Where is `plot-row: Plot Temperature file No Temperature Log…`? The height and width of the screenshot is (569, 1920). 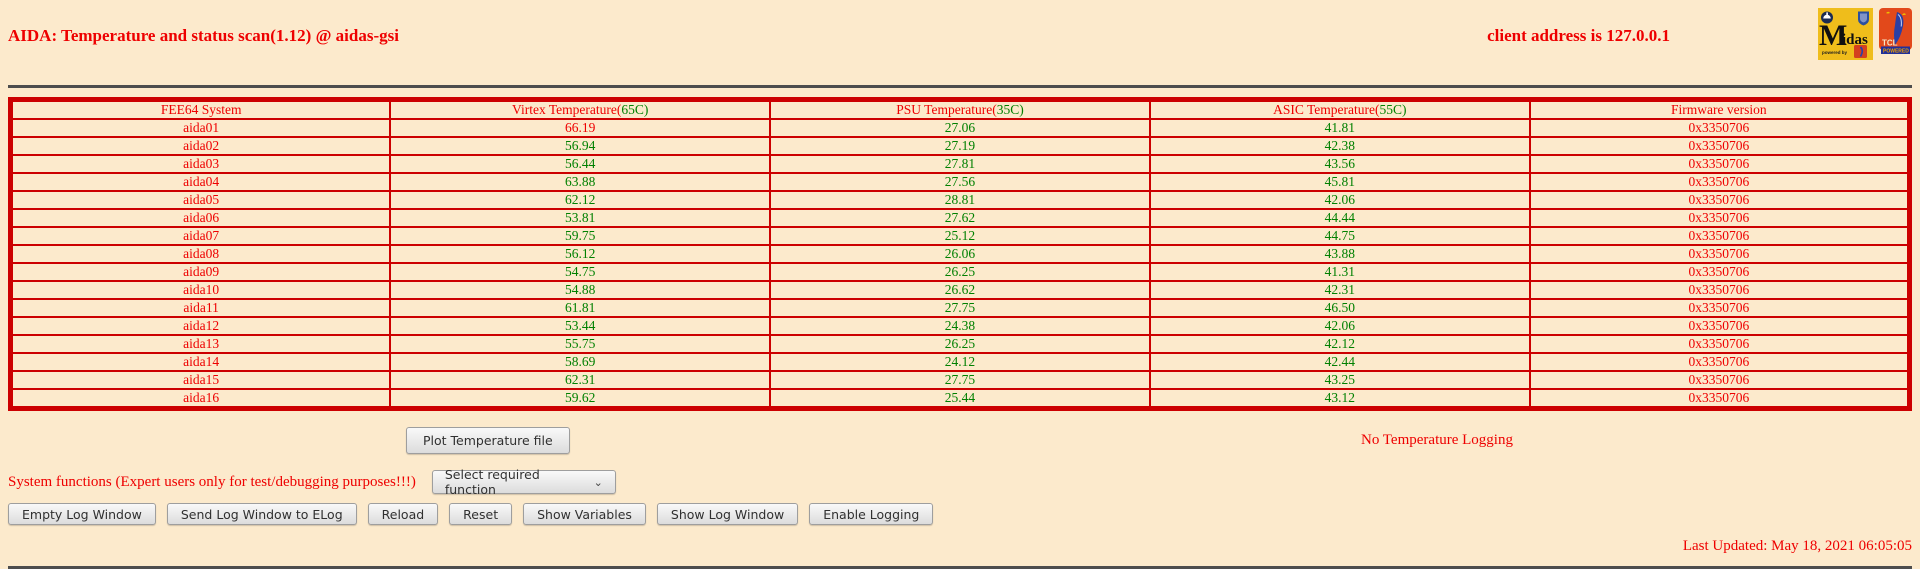 plot-row: Plot Temperature file No Temperature Log… is located at coordinates (960, 440).